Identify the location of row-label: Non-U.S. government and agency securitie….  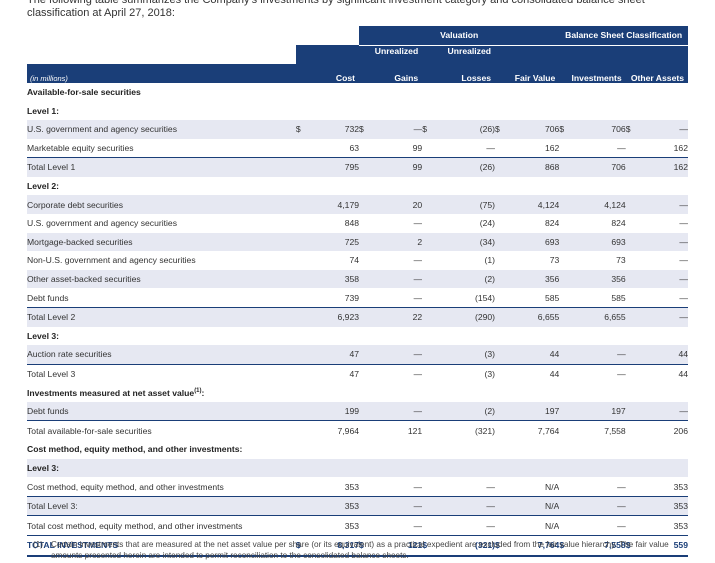
(161, 260).